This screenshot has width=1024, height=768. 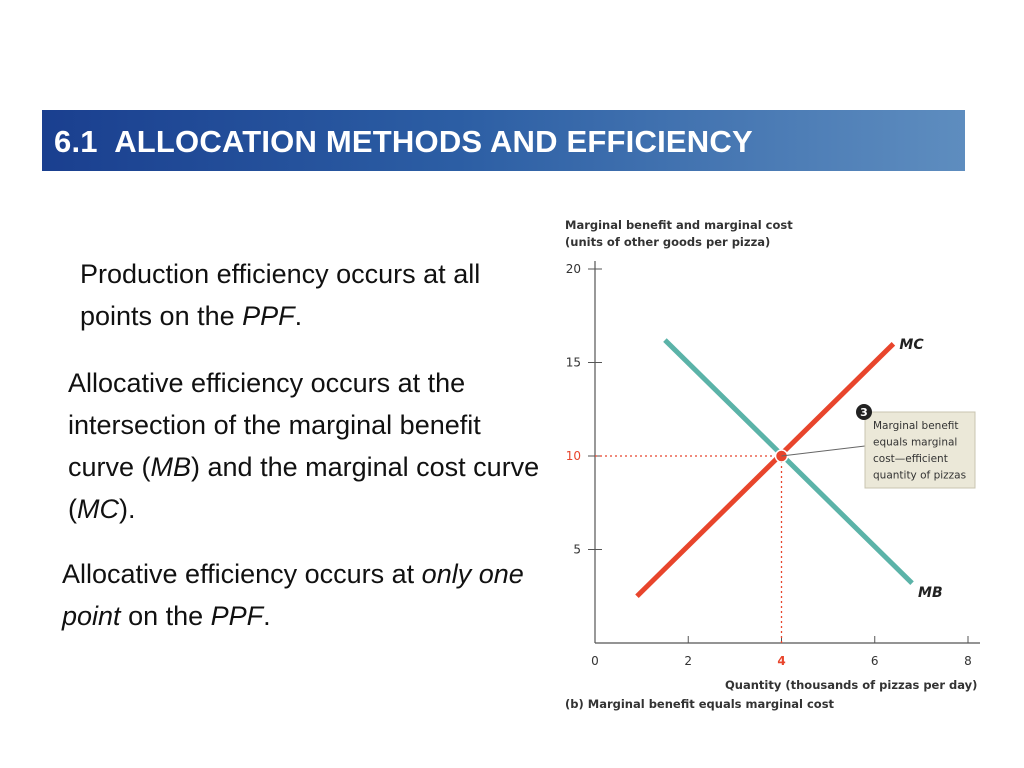 What do you see at coordinates (127, 509) in the screenshot?
I see `p2-text-3: ).` at bounding box center [127, 509].